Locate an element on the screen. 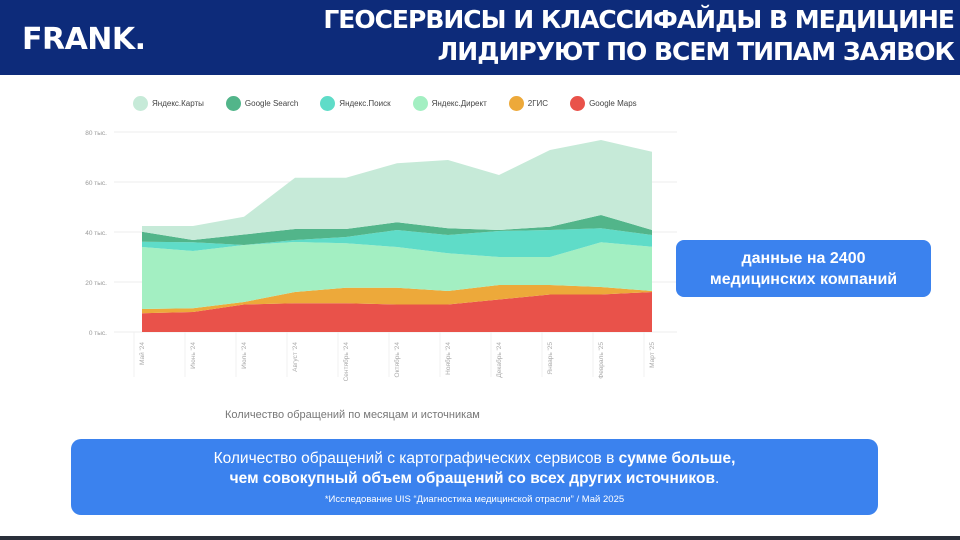 The image size is (960, 540). area-яндекс-карты is located at coordinates (397, 190).